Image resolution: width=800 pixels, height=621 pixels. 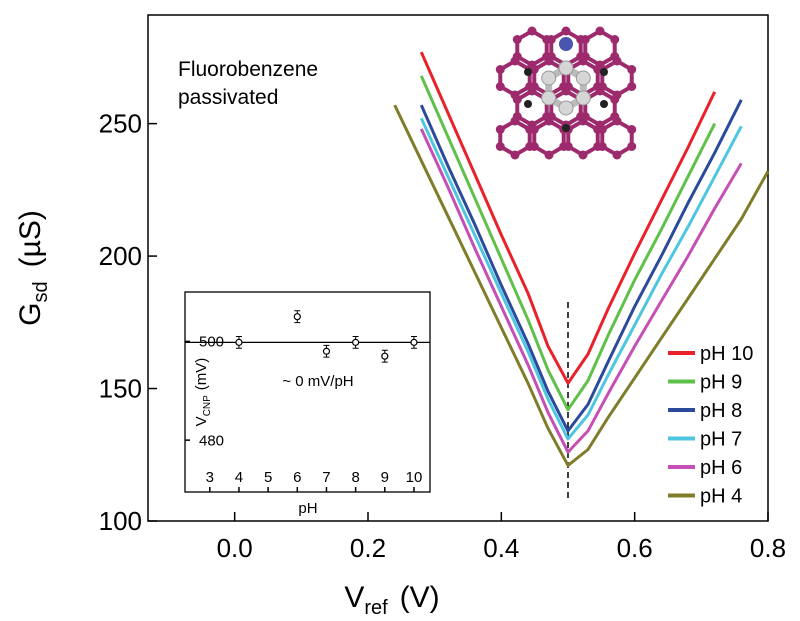 What do you see at coordinates (211, 440) in the screenshot?
I see `y-tick-label: 480` at bounding box center [211, 440].